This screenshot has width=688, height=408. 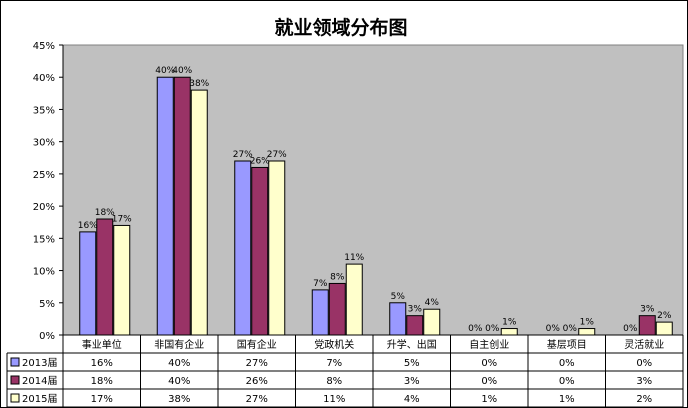 What do you see at coordinates (553, 329) in the screenshot?
I see `data-label-0-6: 0%` at bounding box center [553, 329].